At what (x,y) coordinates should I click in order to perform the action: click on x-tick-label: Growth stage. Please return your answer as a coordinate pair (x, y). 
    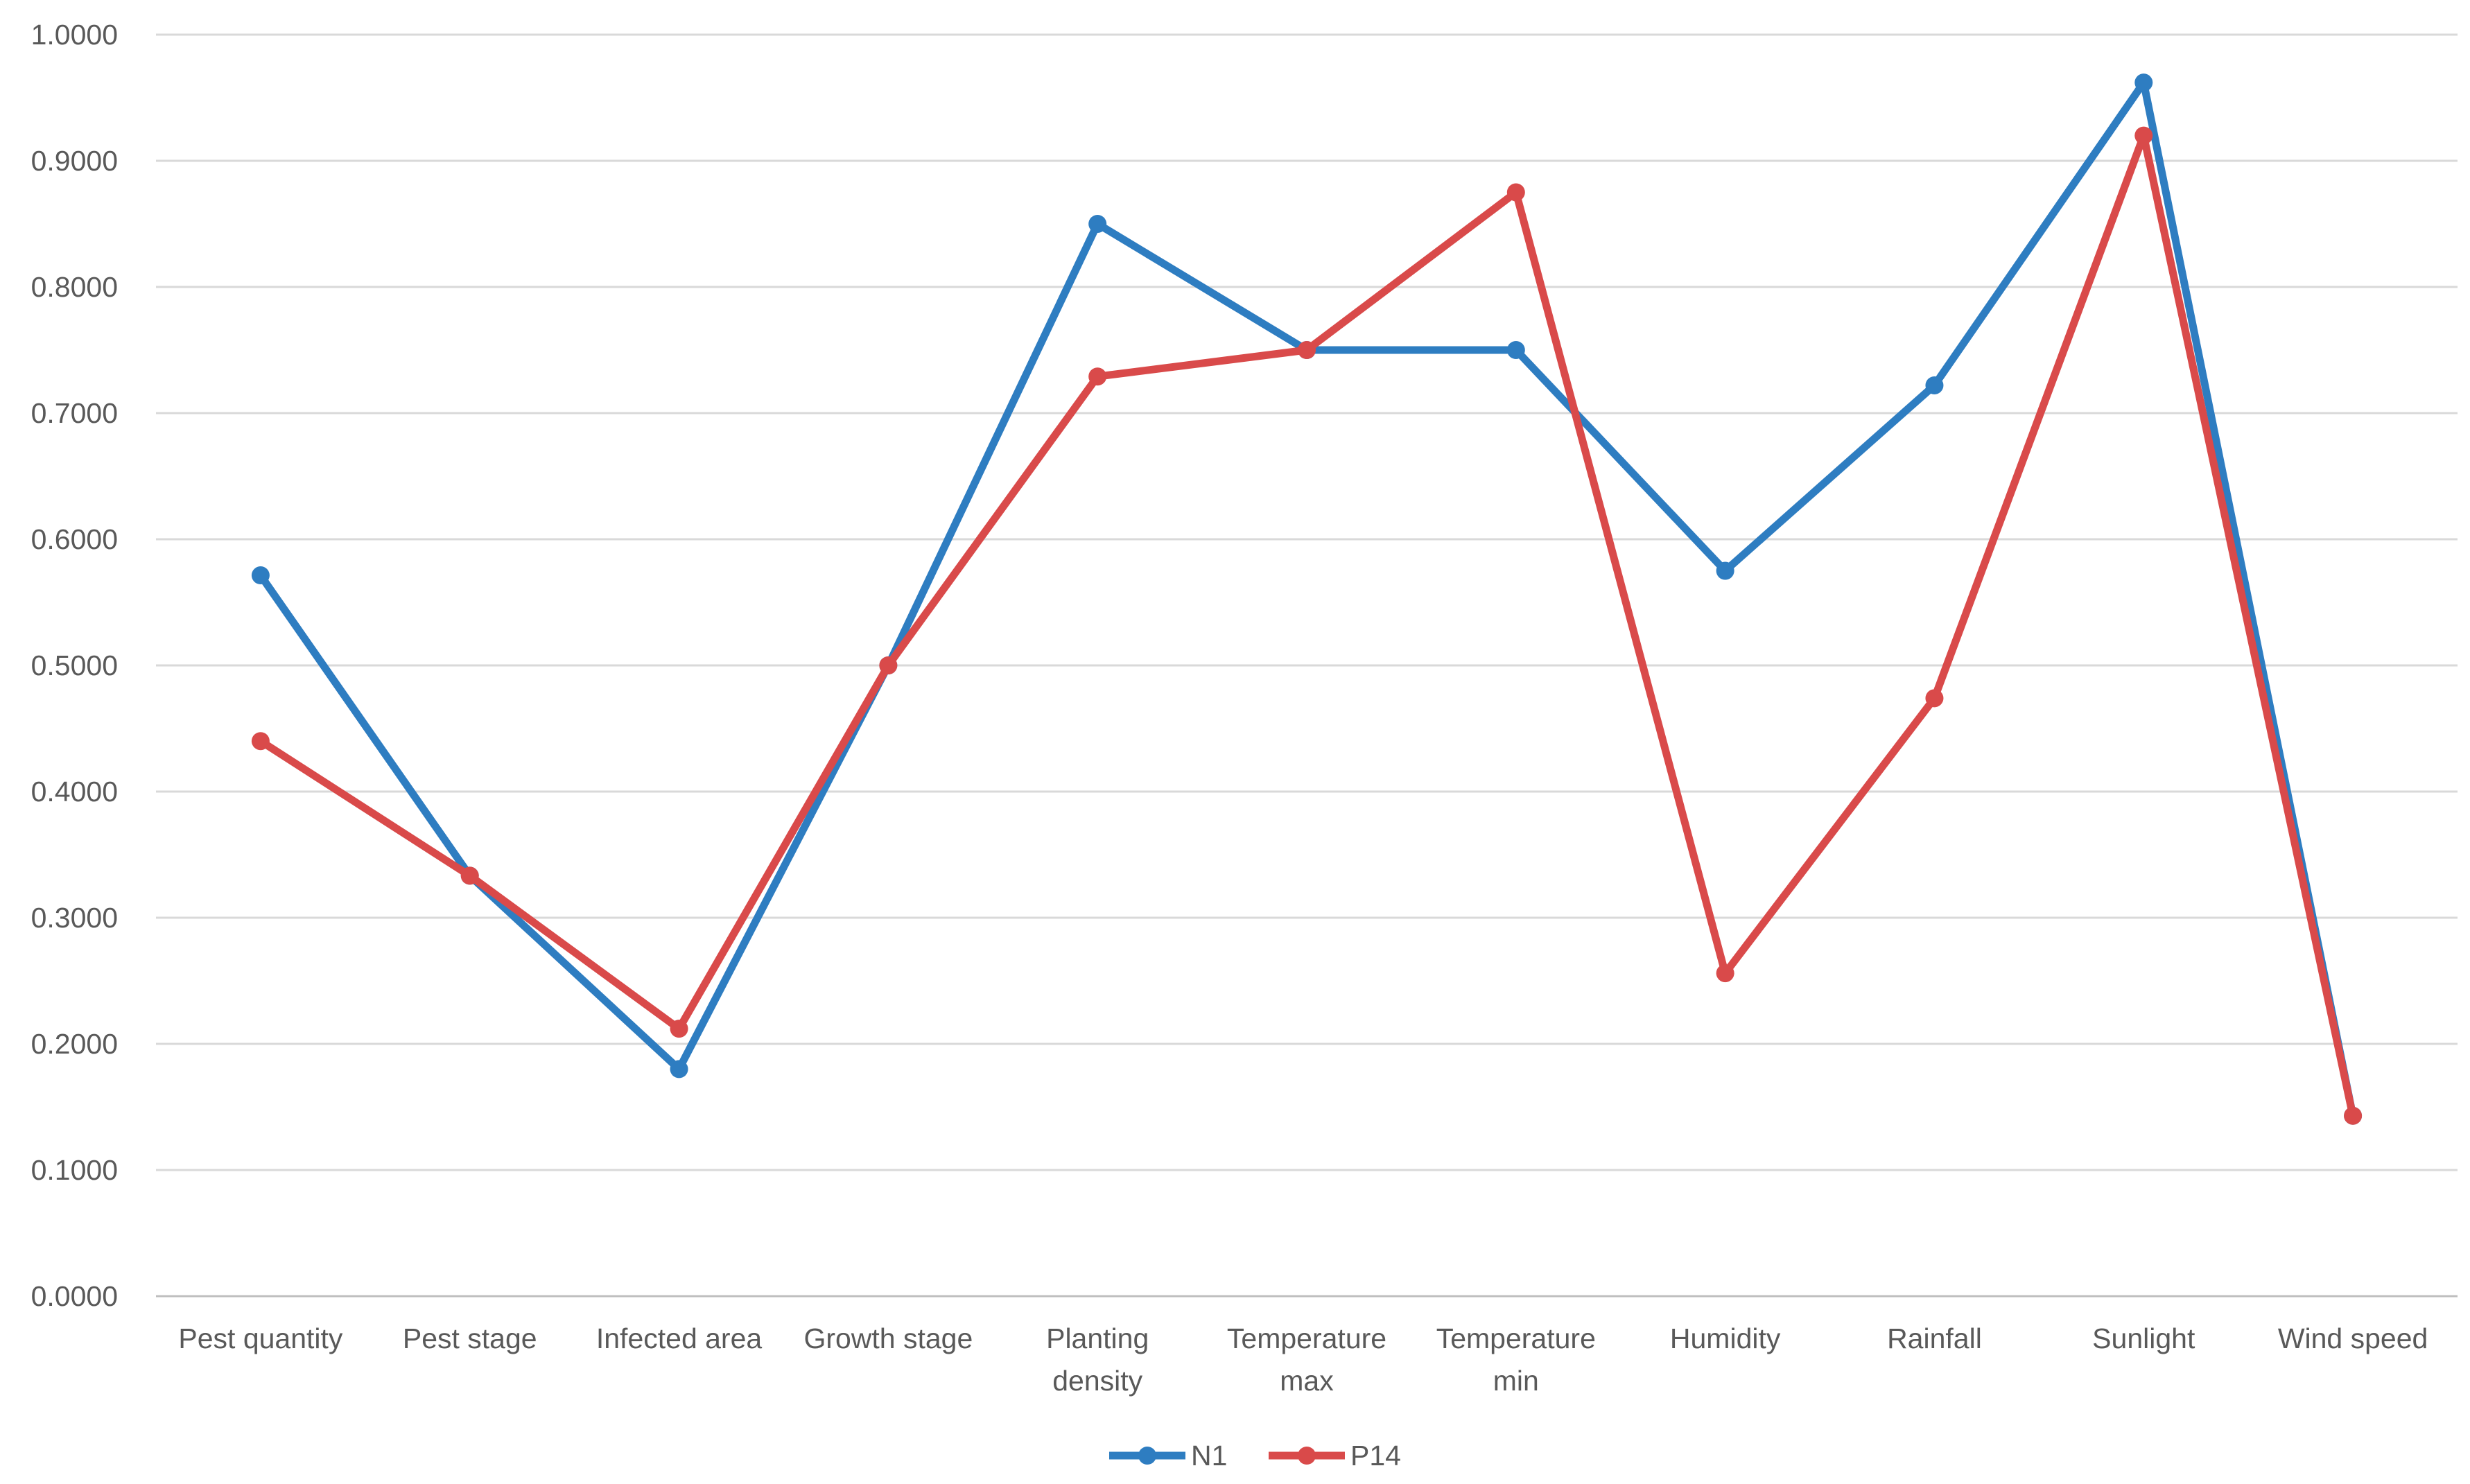
    Looking at the image, I should click on (888, 1338).